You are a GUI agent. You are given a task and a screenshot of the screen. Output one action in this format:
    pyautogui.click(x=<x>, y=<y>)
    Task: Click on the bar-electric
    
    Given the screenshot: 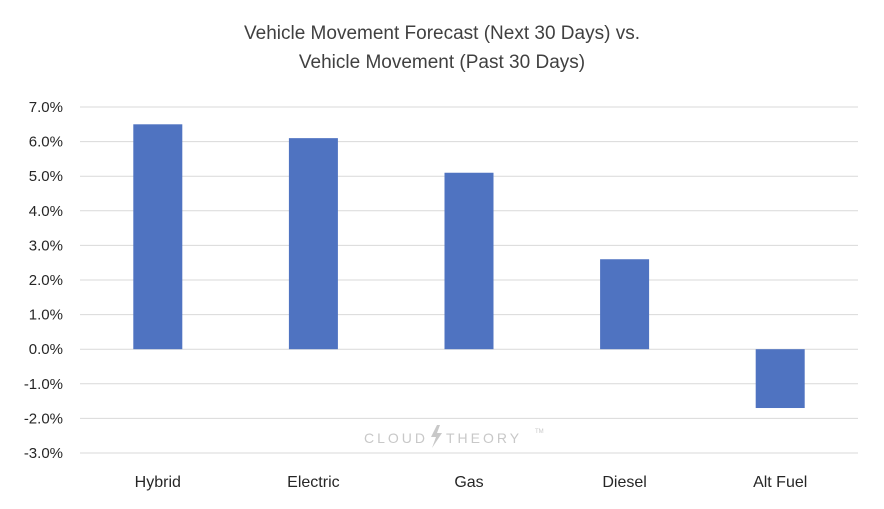 What is the action you would take?
    pyautogui.click(x=313, y=244)
    